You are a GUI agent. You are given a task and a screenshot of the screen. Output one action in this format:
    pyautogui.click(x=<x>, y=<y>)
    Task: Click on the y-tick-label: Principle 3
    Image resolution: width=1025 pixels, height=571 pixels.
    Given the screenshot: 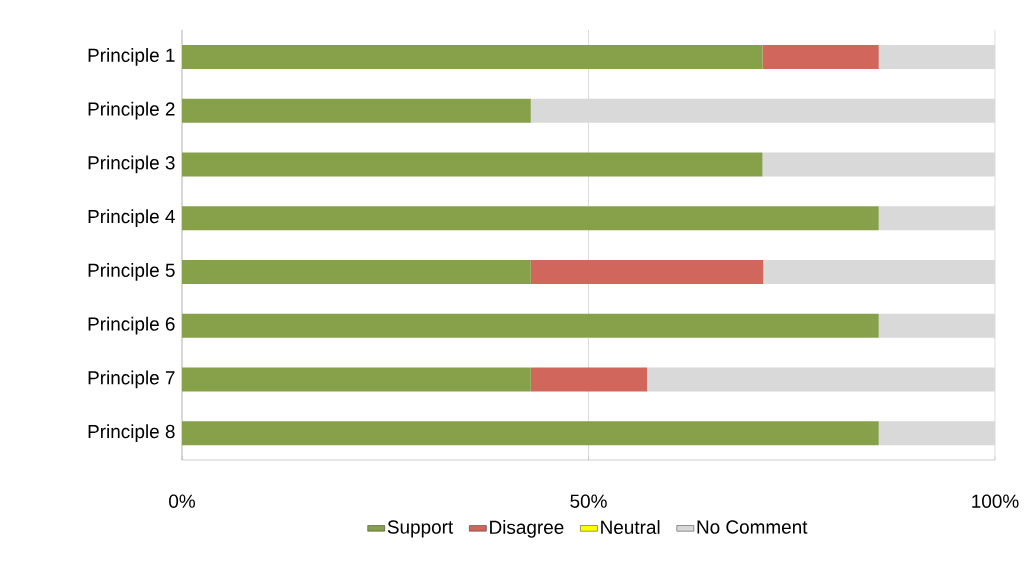 What is the action you would take?
    pyautogui.click(x=131, y=164)
    